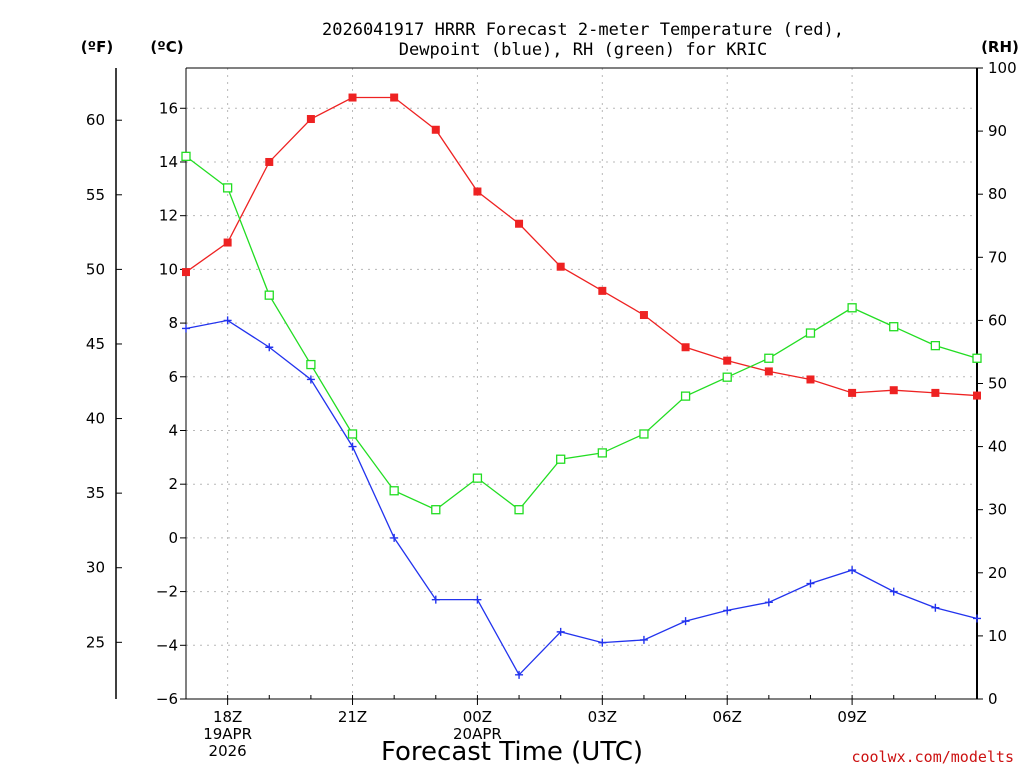 This screenshot has width=1024, height=768. I want to click on x-tick-label: 20APR, so click(477, 734).